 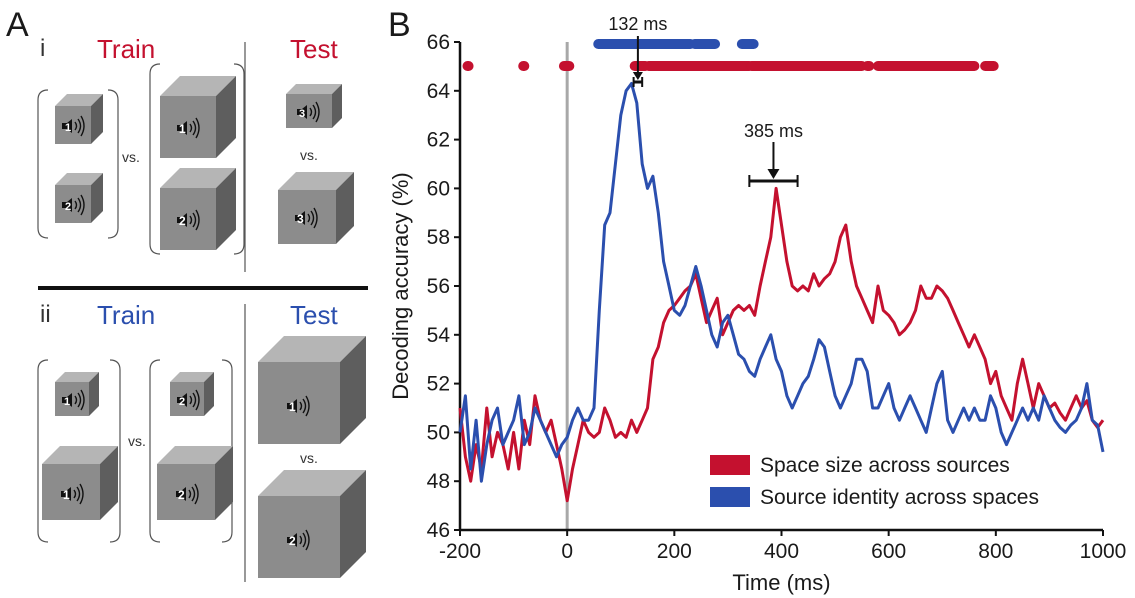 I want to click on y-axis-label: Decoding accuracy (%), so click(x=400, y=285).